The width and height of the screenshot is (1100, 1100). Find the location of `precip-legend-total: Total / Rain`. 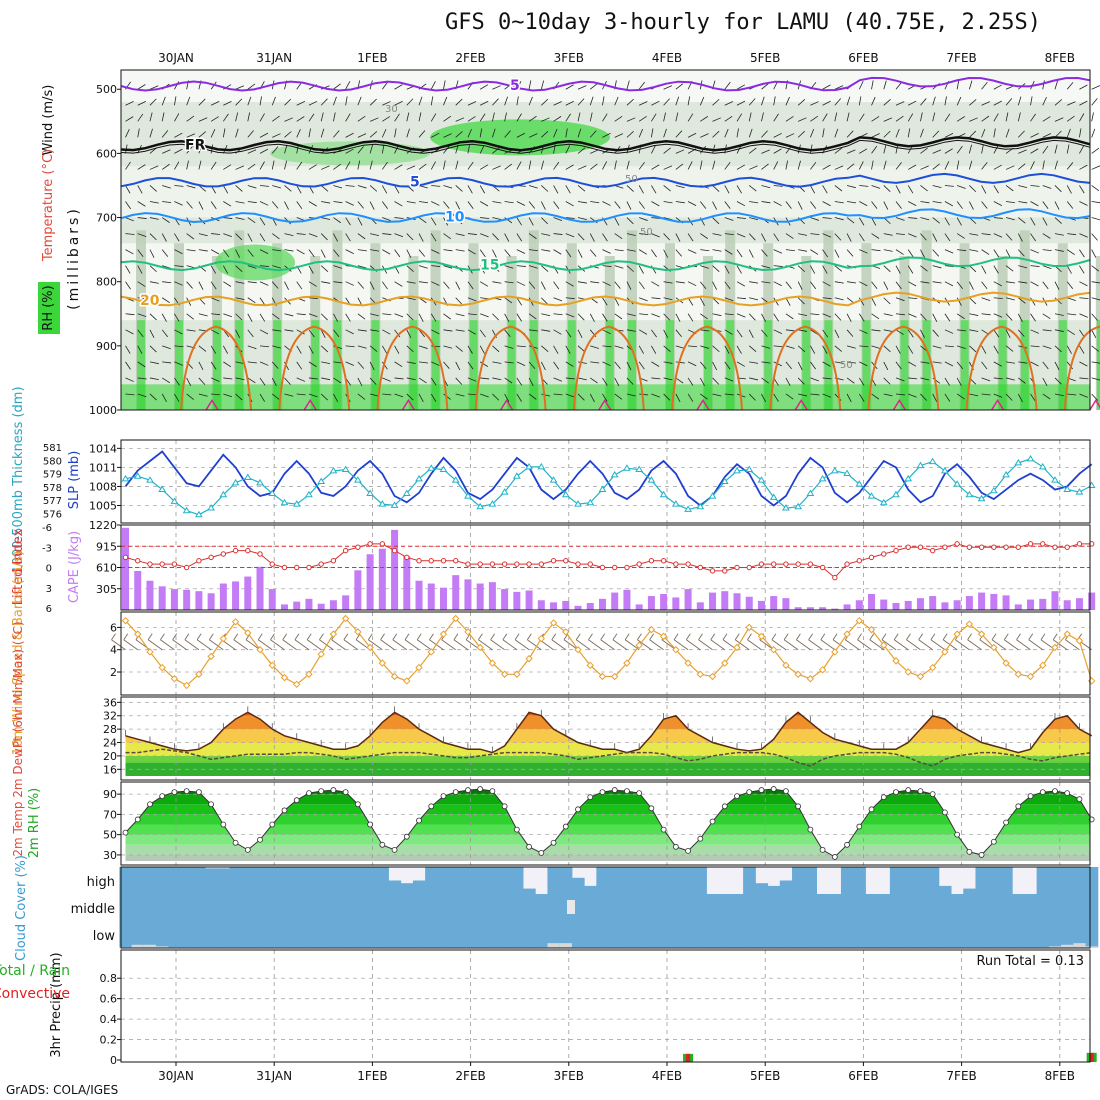

precip-legend-total: Total / Rain is located at coordinates (35, 971).